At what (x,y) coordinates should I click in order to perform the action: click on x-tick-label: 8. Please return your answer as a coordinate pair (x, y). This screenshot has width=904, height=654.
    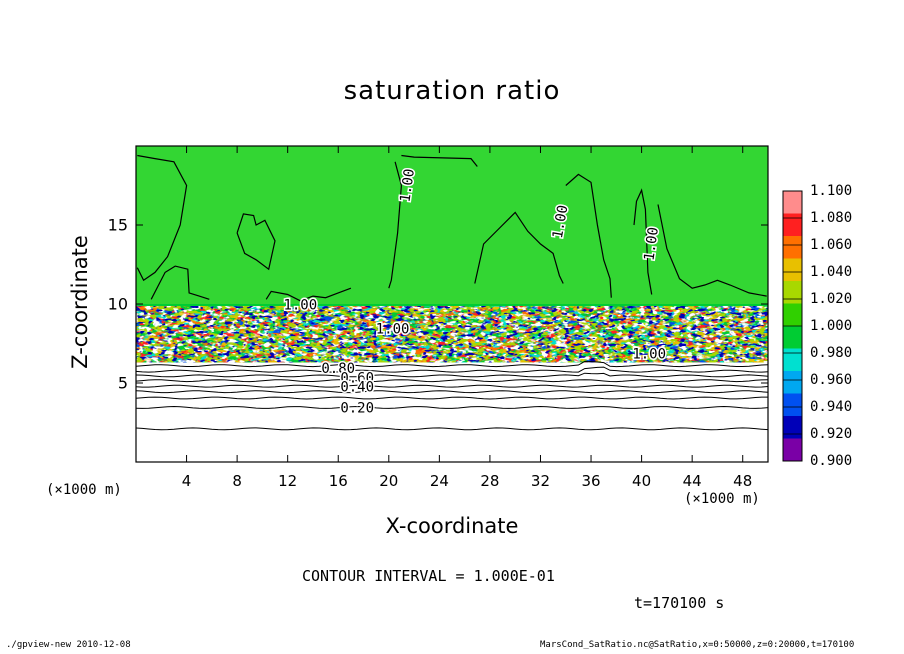
    Looking at the image, I should click on (237, 481).